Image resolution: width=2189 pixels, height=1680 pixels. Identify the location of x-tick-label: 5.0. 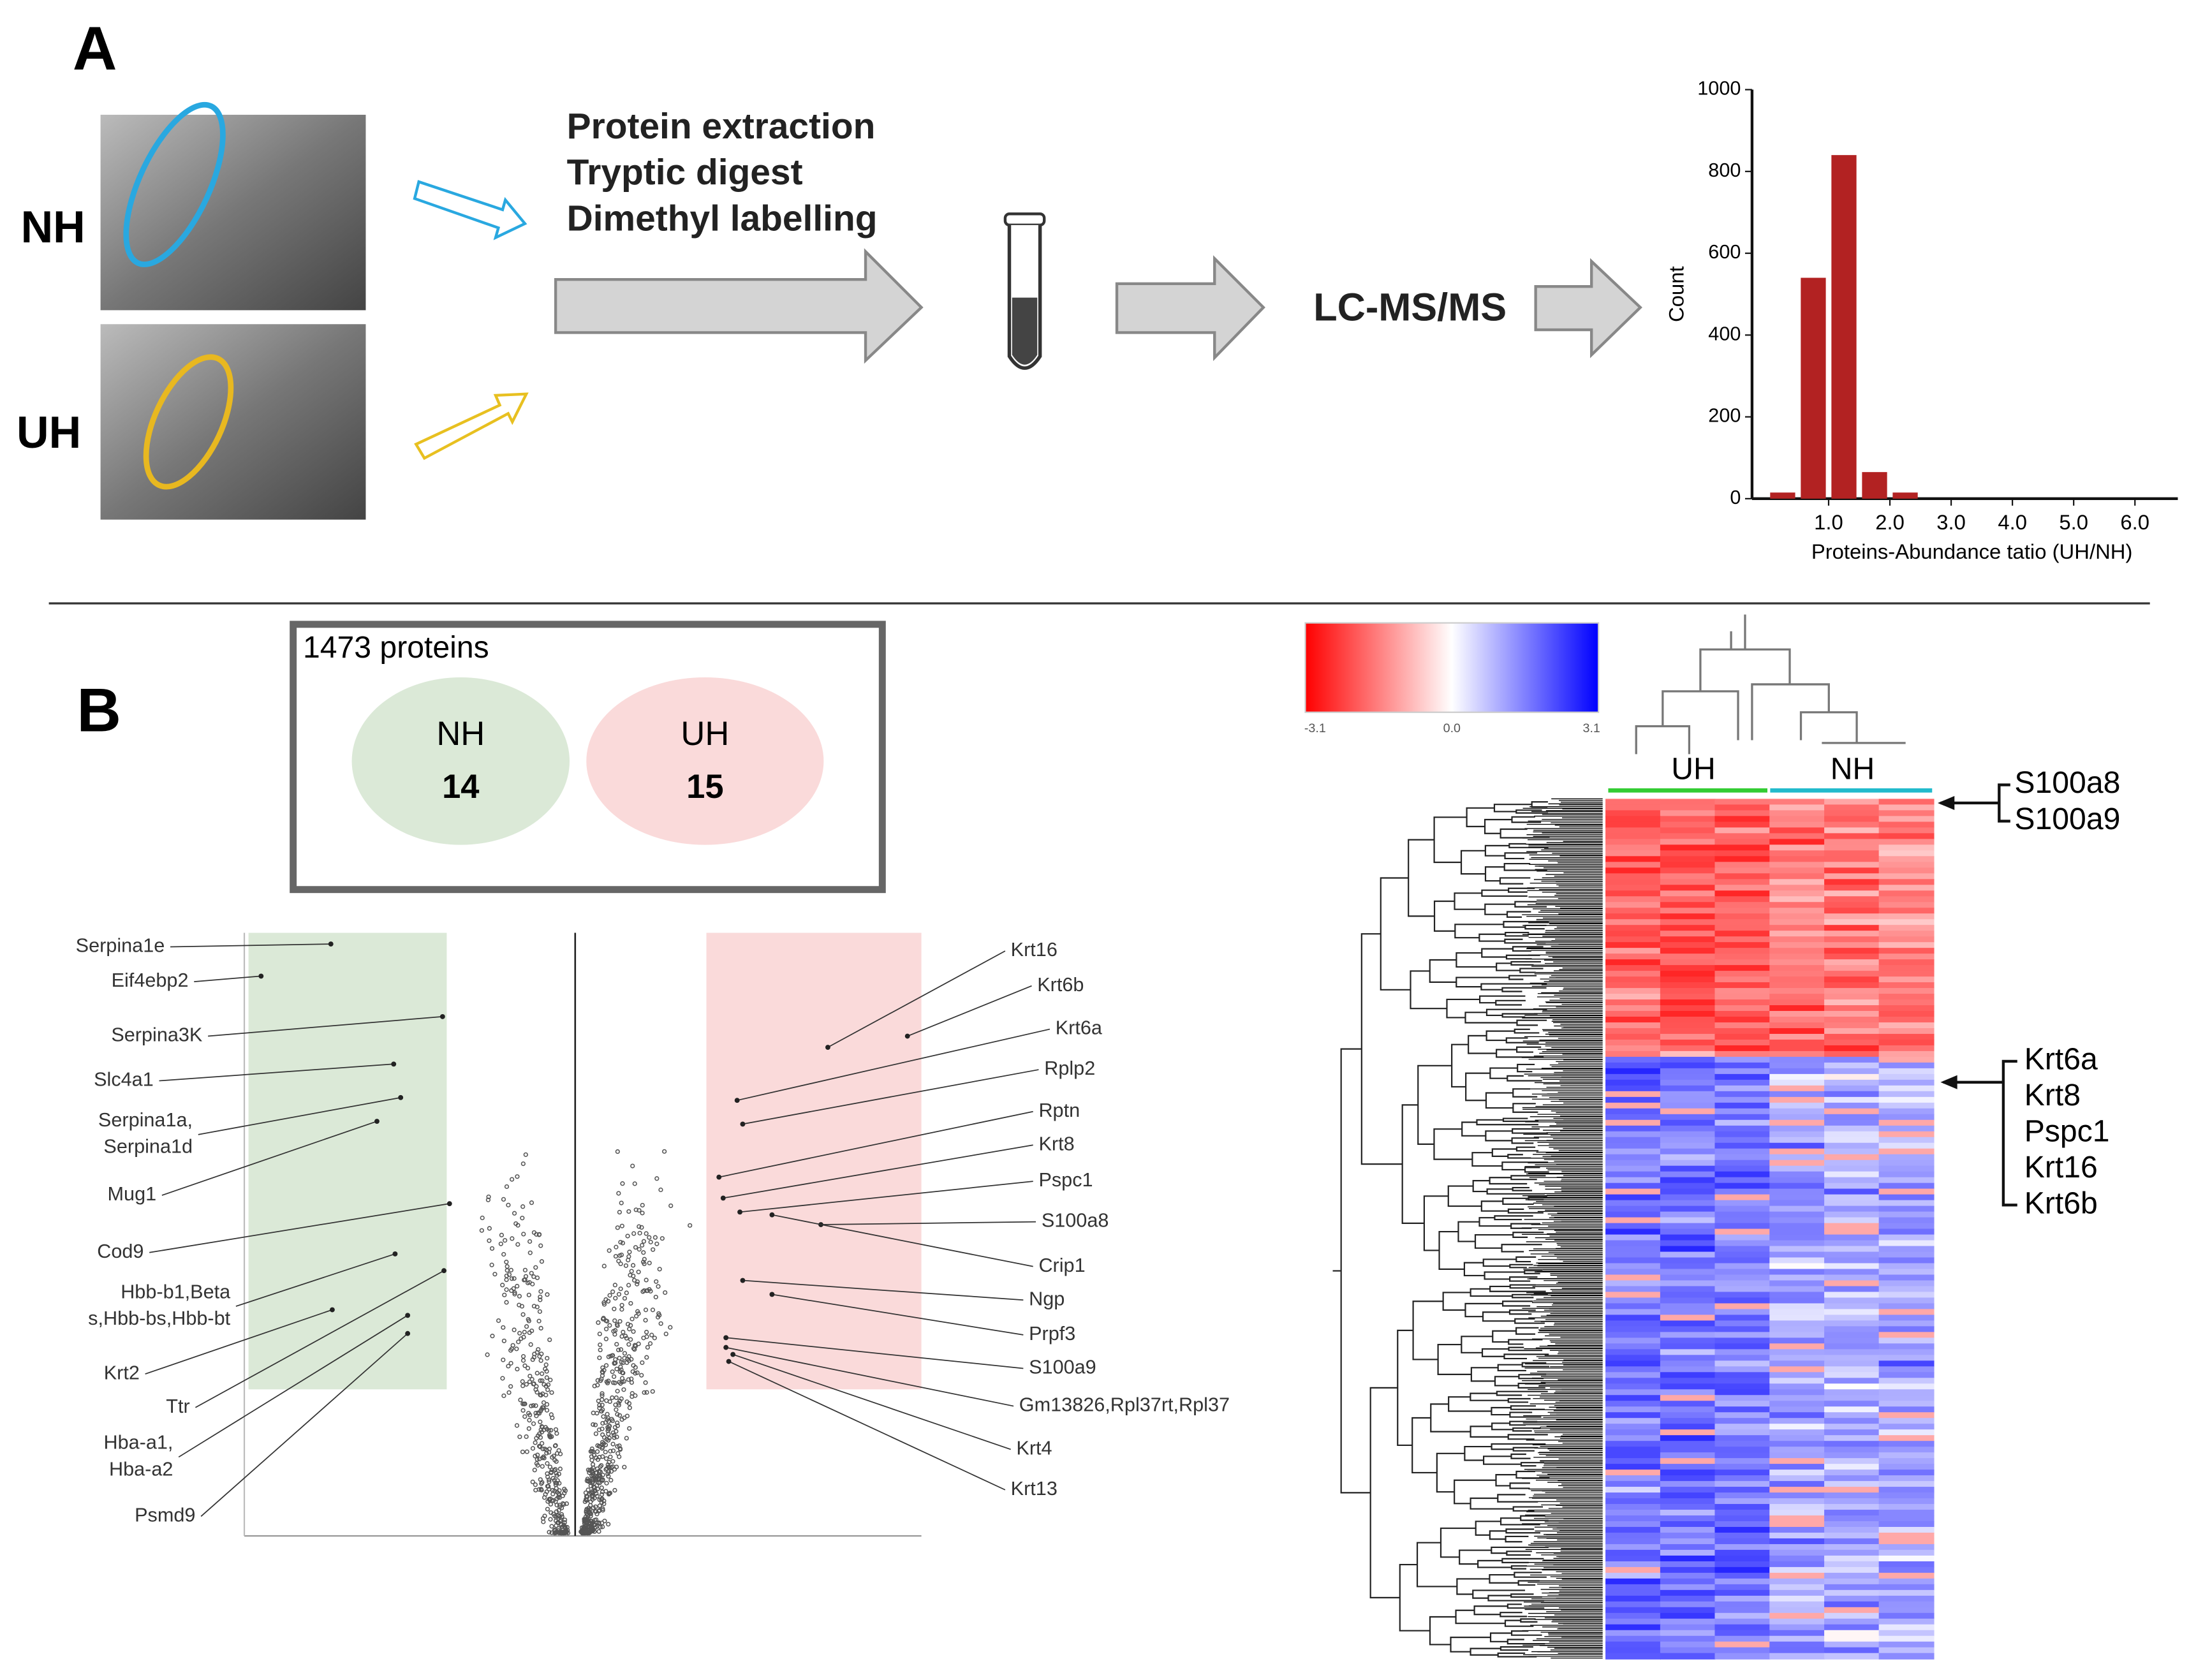
(2073, 522).